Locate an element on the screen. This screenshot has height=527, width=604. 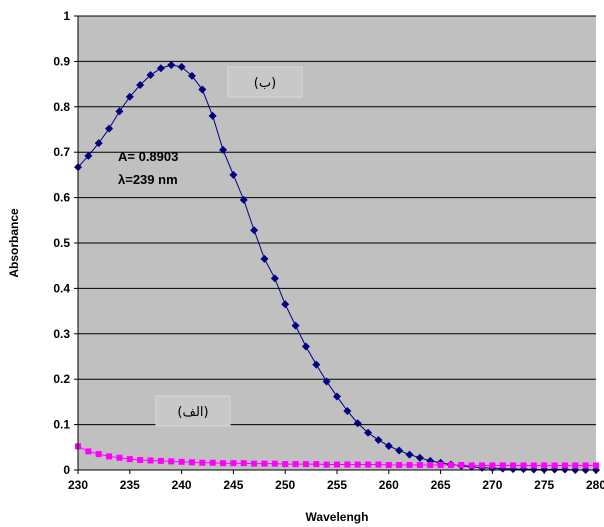
y-tick-label: 0.7 is located at coordinates (61, 152).